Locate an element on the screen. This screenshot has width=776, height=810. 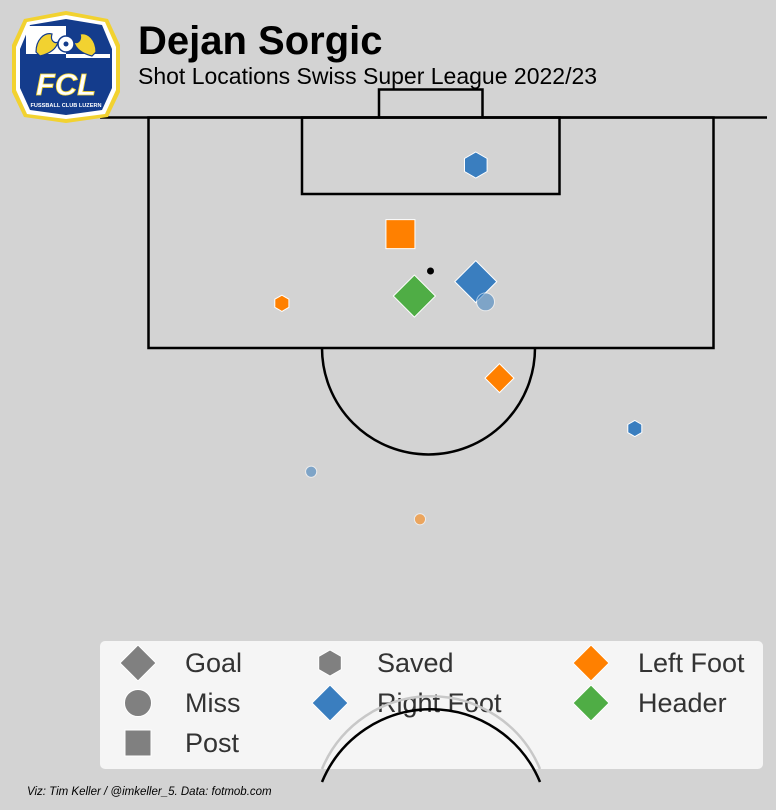
club-logo: FCL FUSSBALL CLUB LUZERN is located at coordinates (66, 67).